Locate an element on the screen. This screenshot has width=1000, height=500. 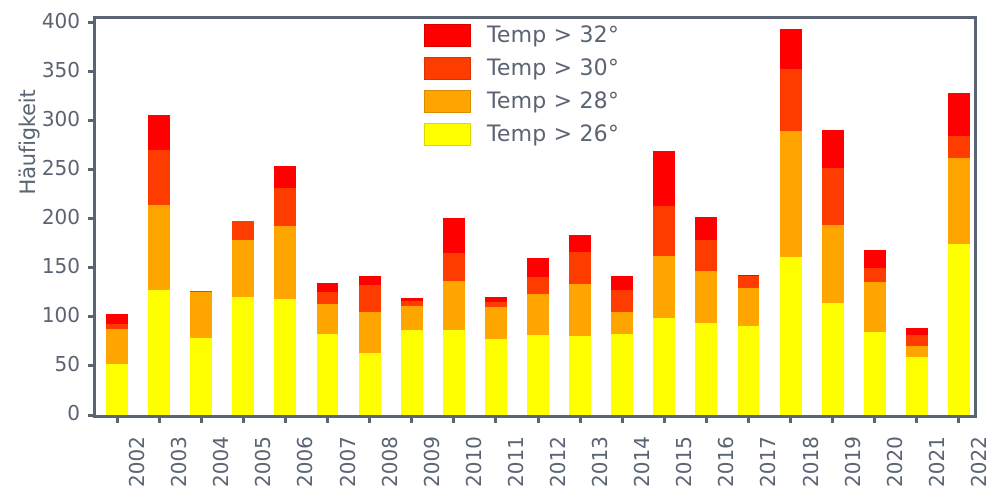
legend-item: Temp > 32° is located at coordinates (521, 35).